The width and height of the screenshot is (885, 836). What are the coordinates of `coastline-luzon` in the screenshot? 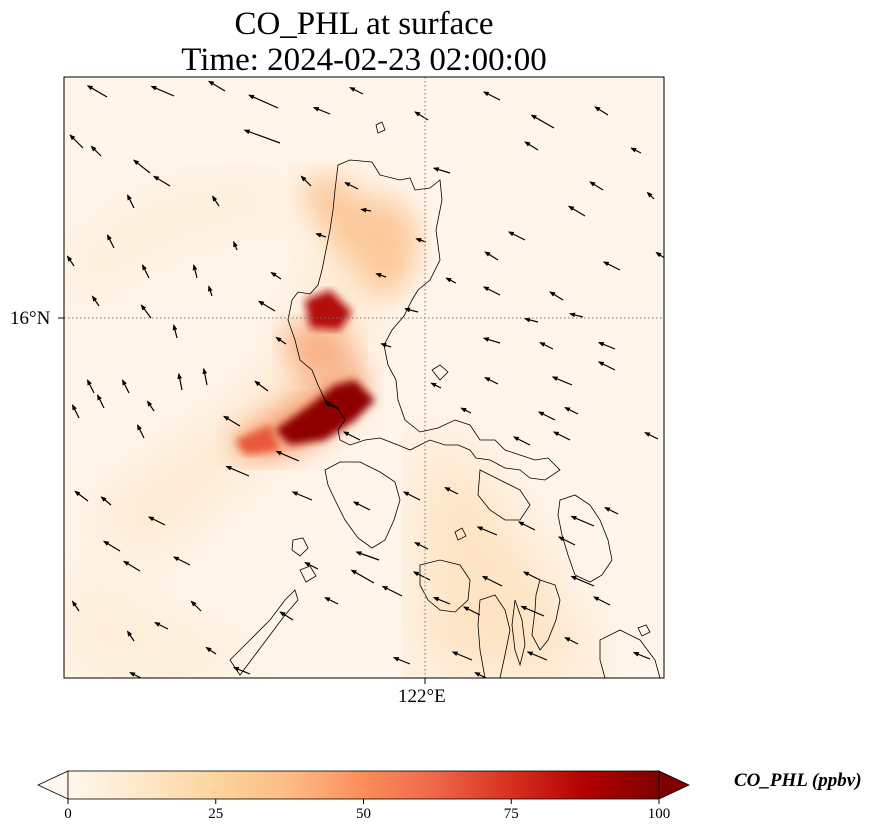 It's located at (424, 320).